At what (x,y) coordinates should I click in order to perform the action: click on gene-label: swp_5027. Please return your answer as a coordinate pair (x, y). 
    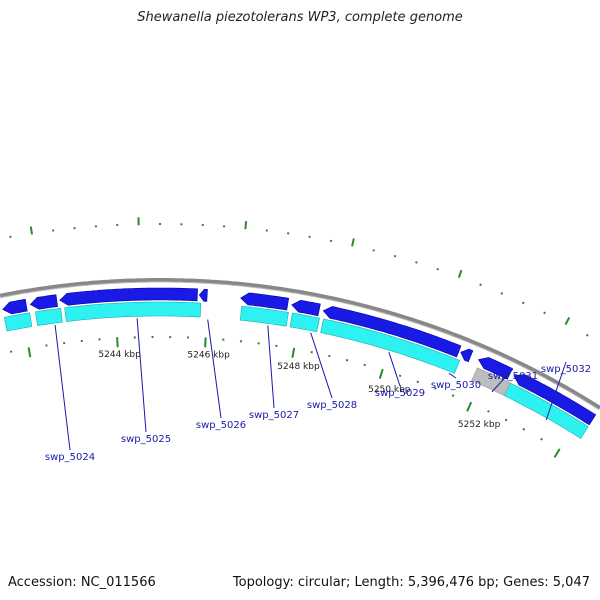
    Looking at the image, I should click on (274, 415).